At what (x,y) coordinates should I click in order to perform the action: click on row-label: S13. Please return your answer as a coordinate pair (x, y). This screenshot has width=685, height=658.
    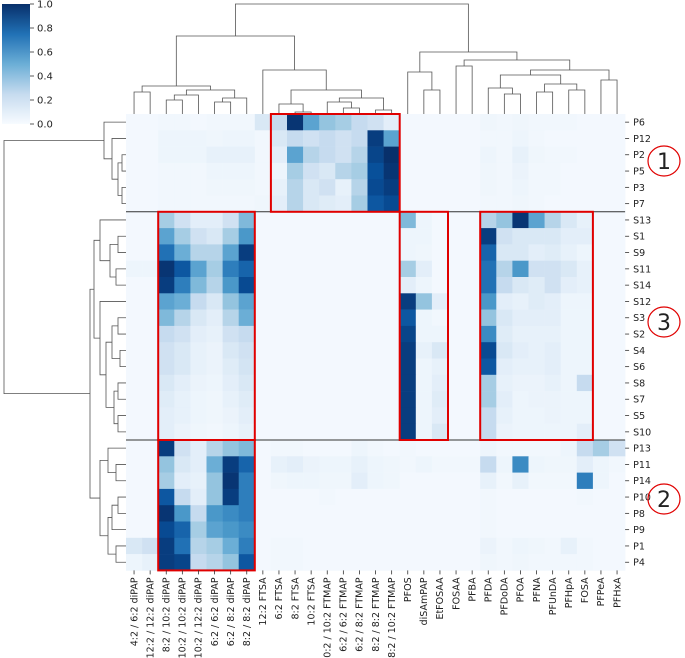
    Looking at the image, I should click on (642, 220).